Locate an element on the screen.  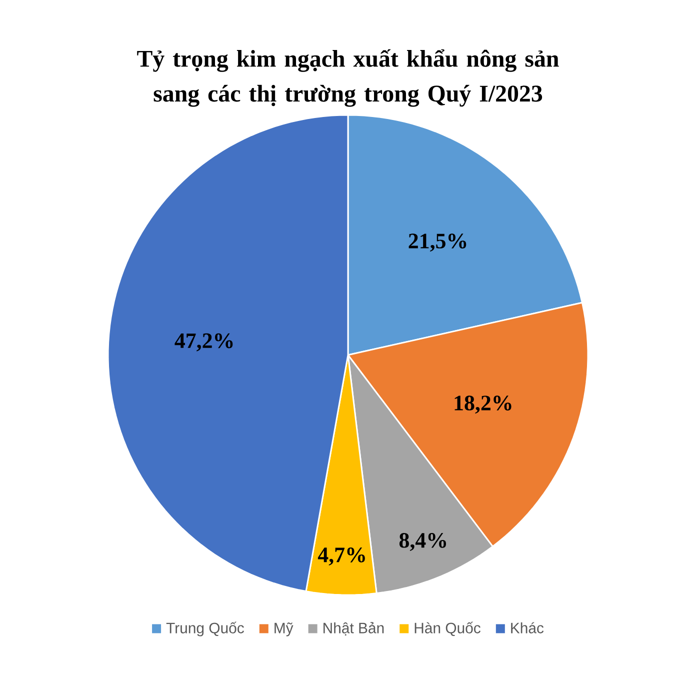
data-label: 47,2% is located at coordinates (203, 342).